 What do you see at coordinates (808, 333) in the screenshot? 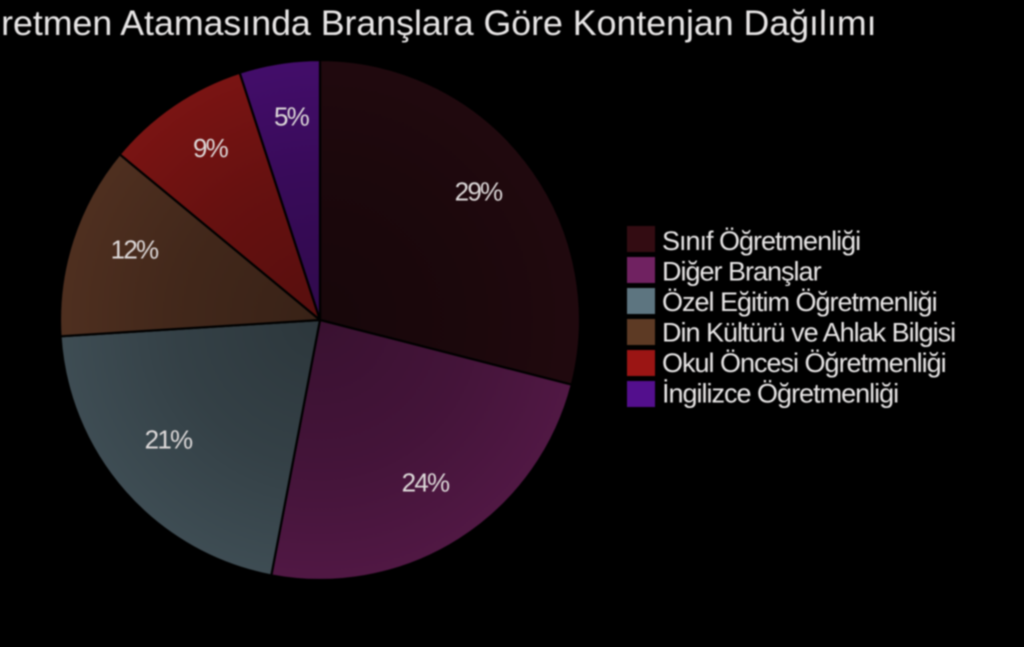
I see `svg-text: Din Kültürü ve Ahlak Bilgisi` at bounding box center [808, 333].